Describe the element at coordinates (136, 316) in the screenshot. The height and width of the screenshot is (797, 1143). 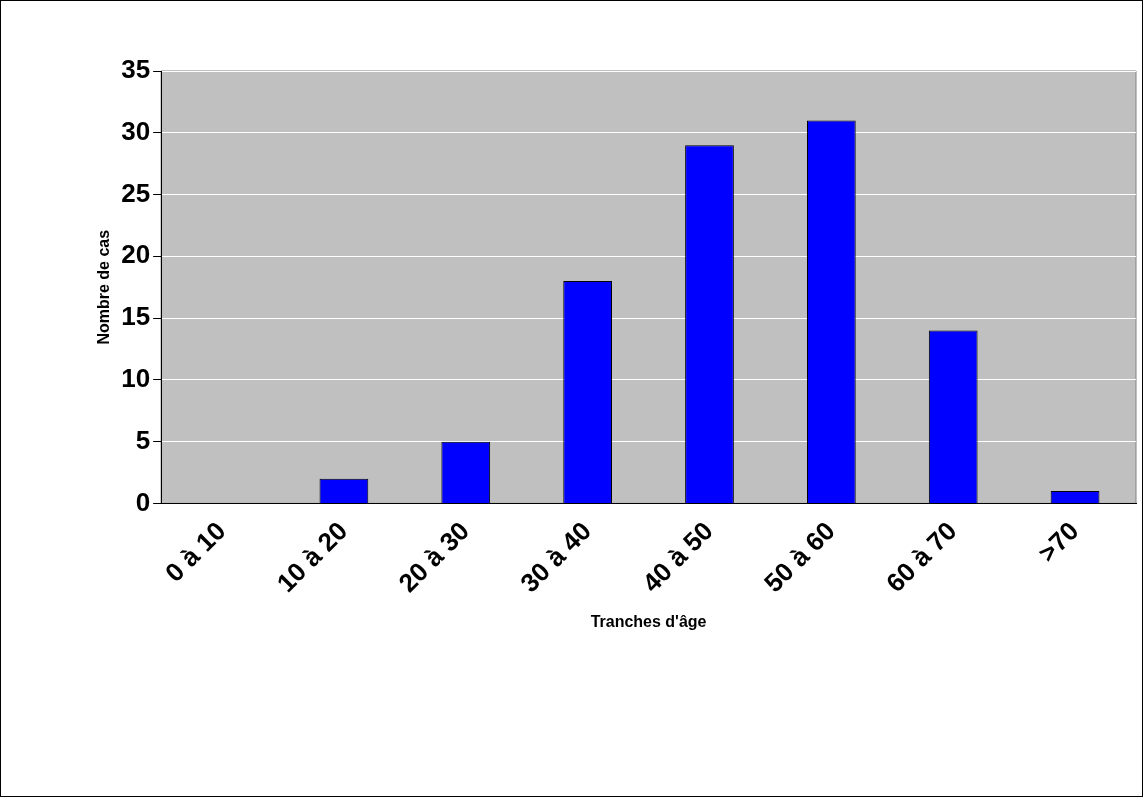
I see `y-tick-label: 15` at that location.